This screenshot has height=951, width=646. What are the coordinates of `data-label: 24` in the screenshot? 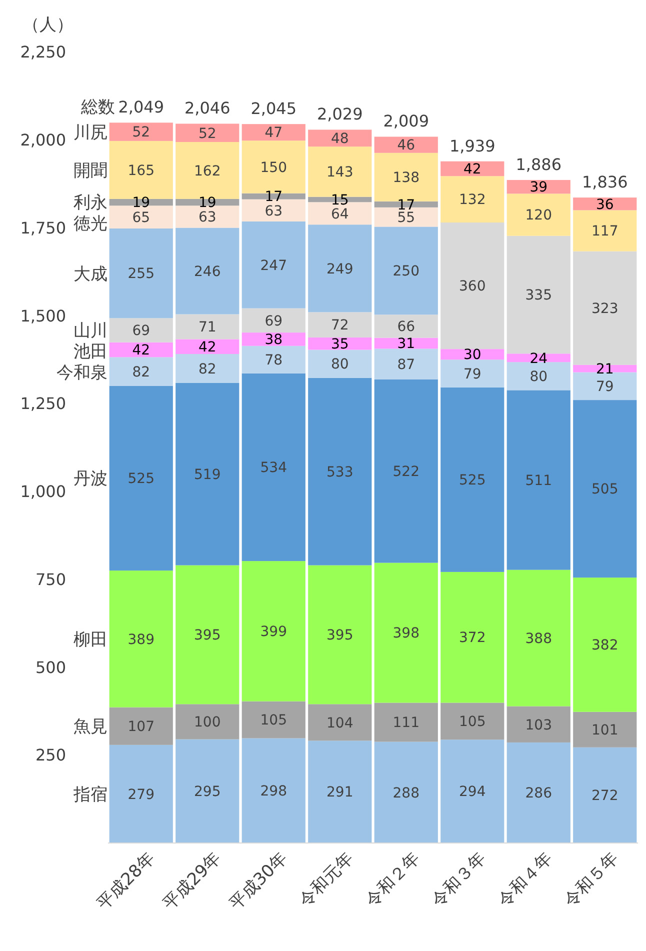 It's located at (539, 358).